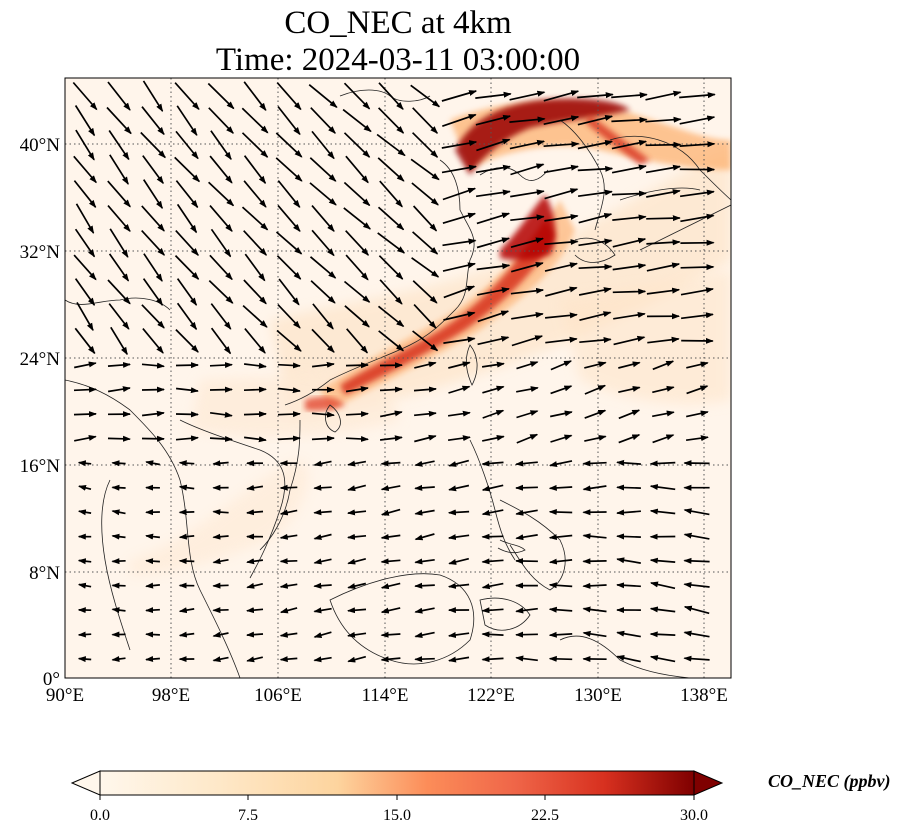 This screenshot has width=920, height=836. What do you see at coordinates (40, 145) in the screenshot?
I see `lat-tick-label: 40°N` at bounding box center [40, 145].